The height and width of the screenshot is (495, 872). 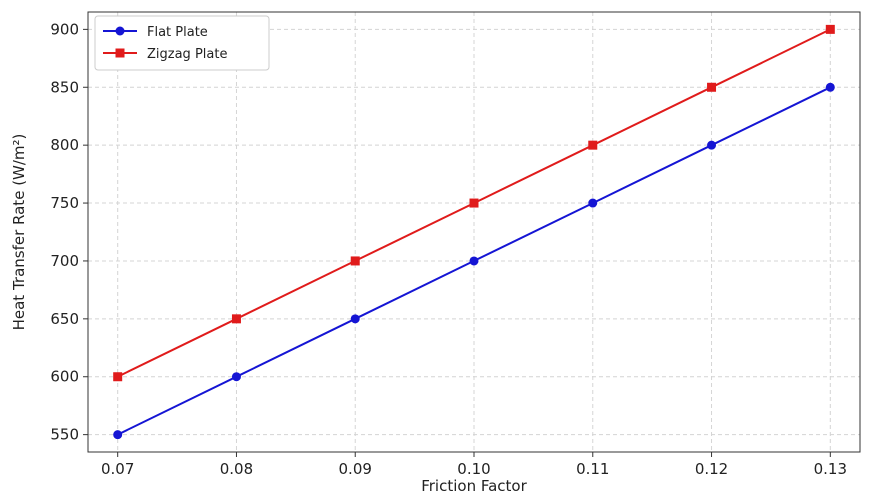 I want to click on y-tick-label: 650, so click(x=64, y=319).